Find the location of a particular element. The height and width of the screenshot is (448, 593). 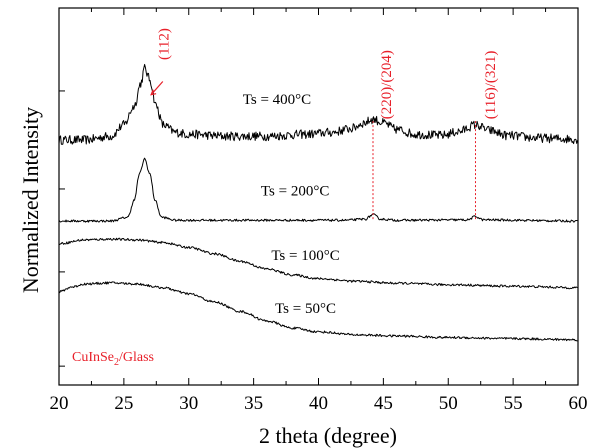

peak-arrow is located at coordinates (157, 88).